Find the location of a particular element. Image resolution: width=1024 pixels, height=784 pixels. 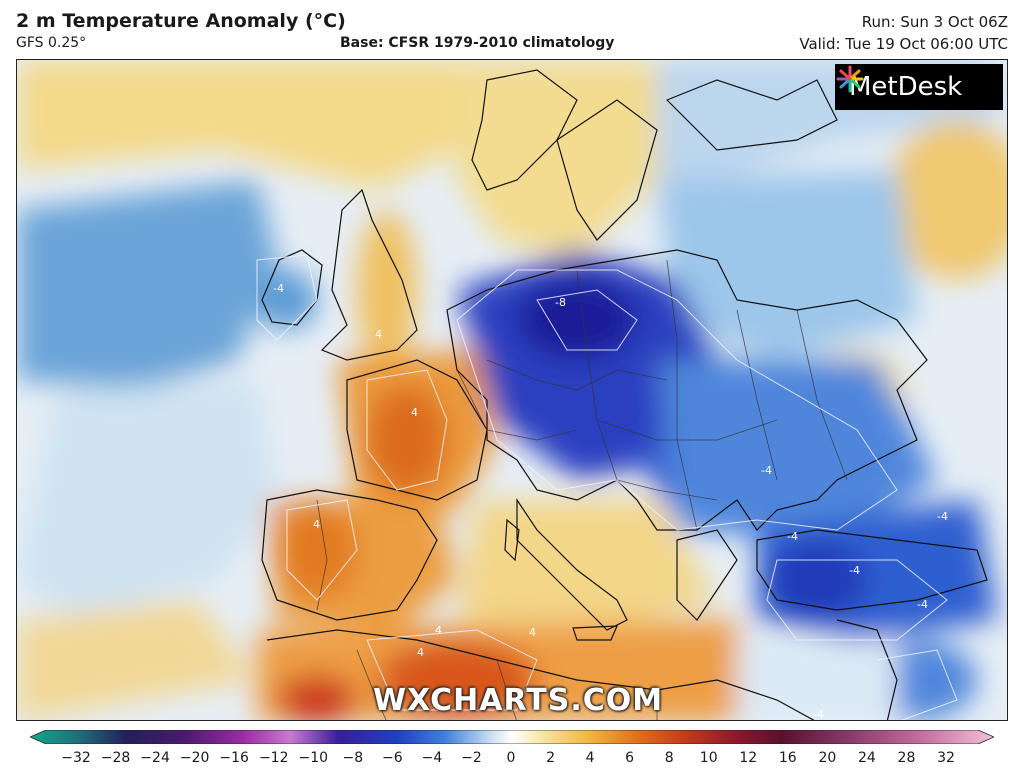

colorbar-tick-label: 0 is located at coordinates (511, 758).